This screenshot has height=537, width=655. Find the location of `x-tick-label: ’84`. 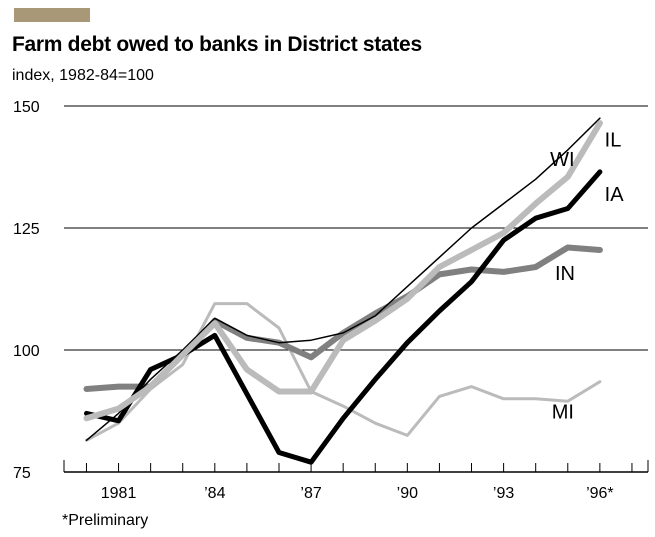

x-tick-label: ’84 is located at coordinates (214, 493).